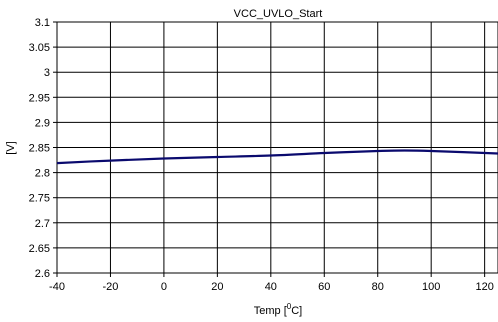  Describe the element at coordinates (278, 14) in the screenshot. I see `chart-title: VCC_UVLO_Start` at that location.